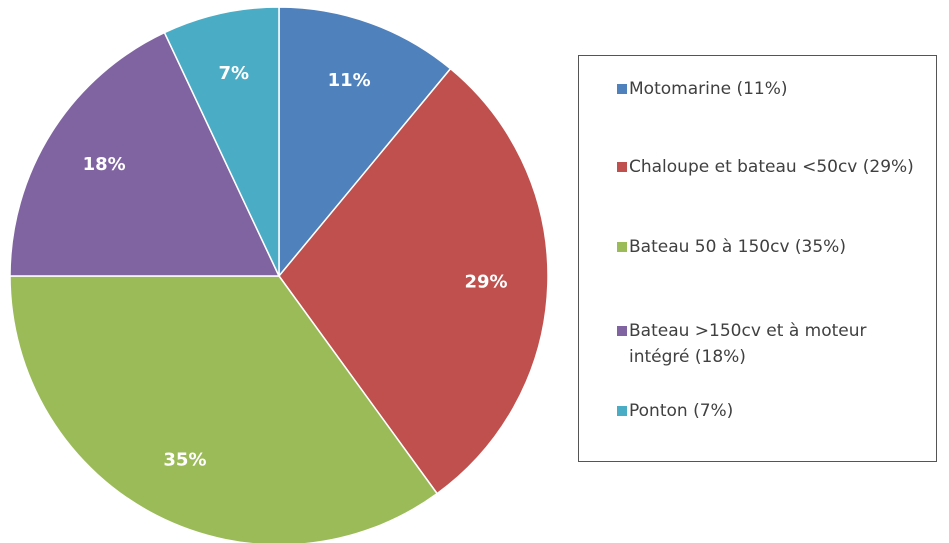  What do you see at coordinates (748, 344) in the screenshot?
I see `legend-label: Bateau >150cv et à moteur intégré (18%)` at bounding box center [748, 344].